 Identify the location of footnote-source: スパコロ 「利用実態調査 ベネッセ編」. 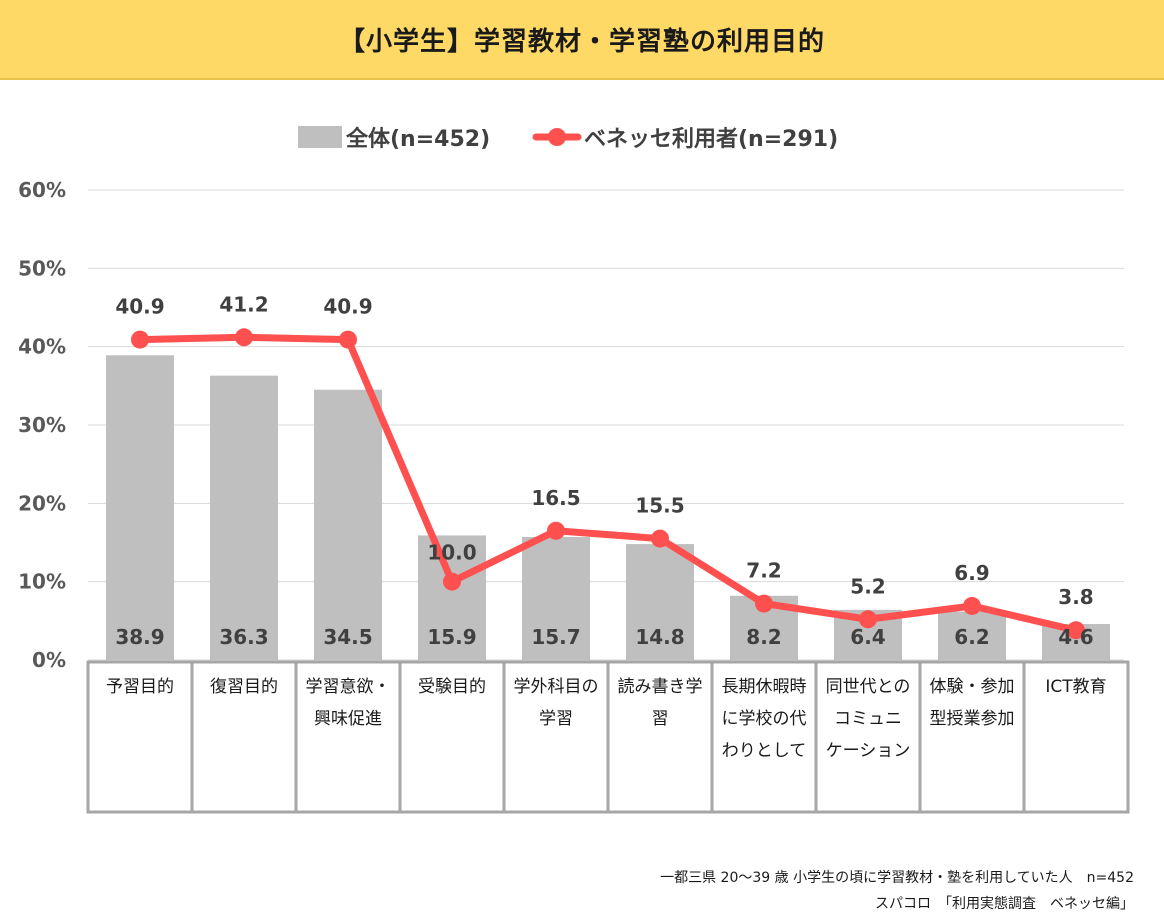
(1004, 904).